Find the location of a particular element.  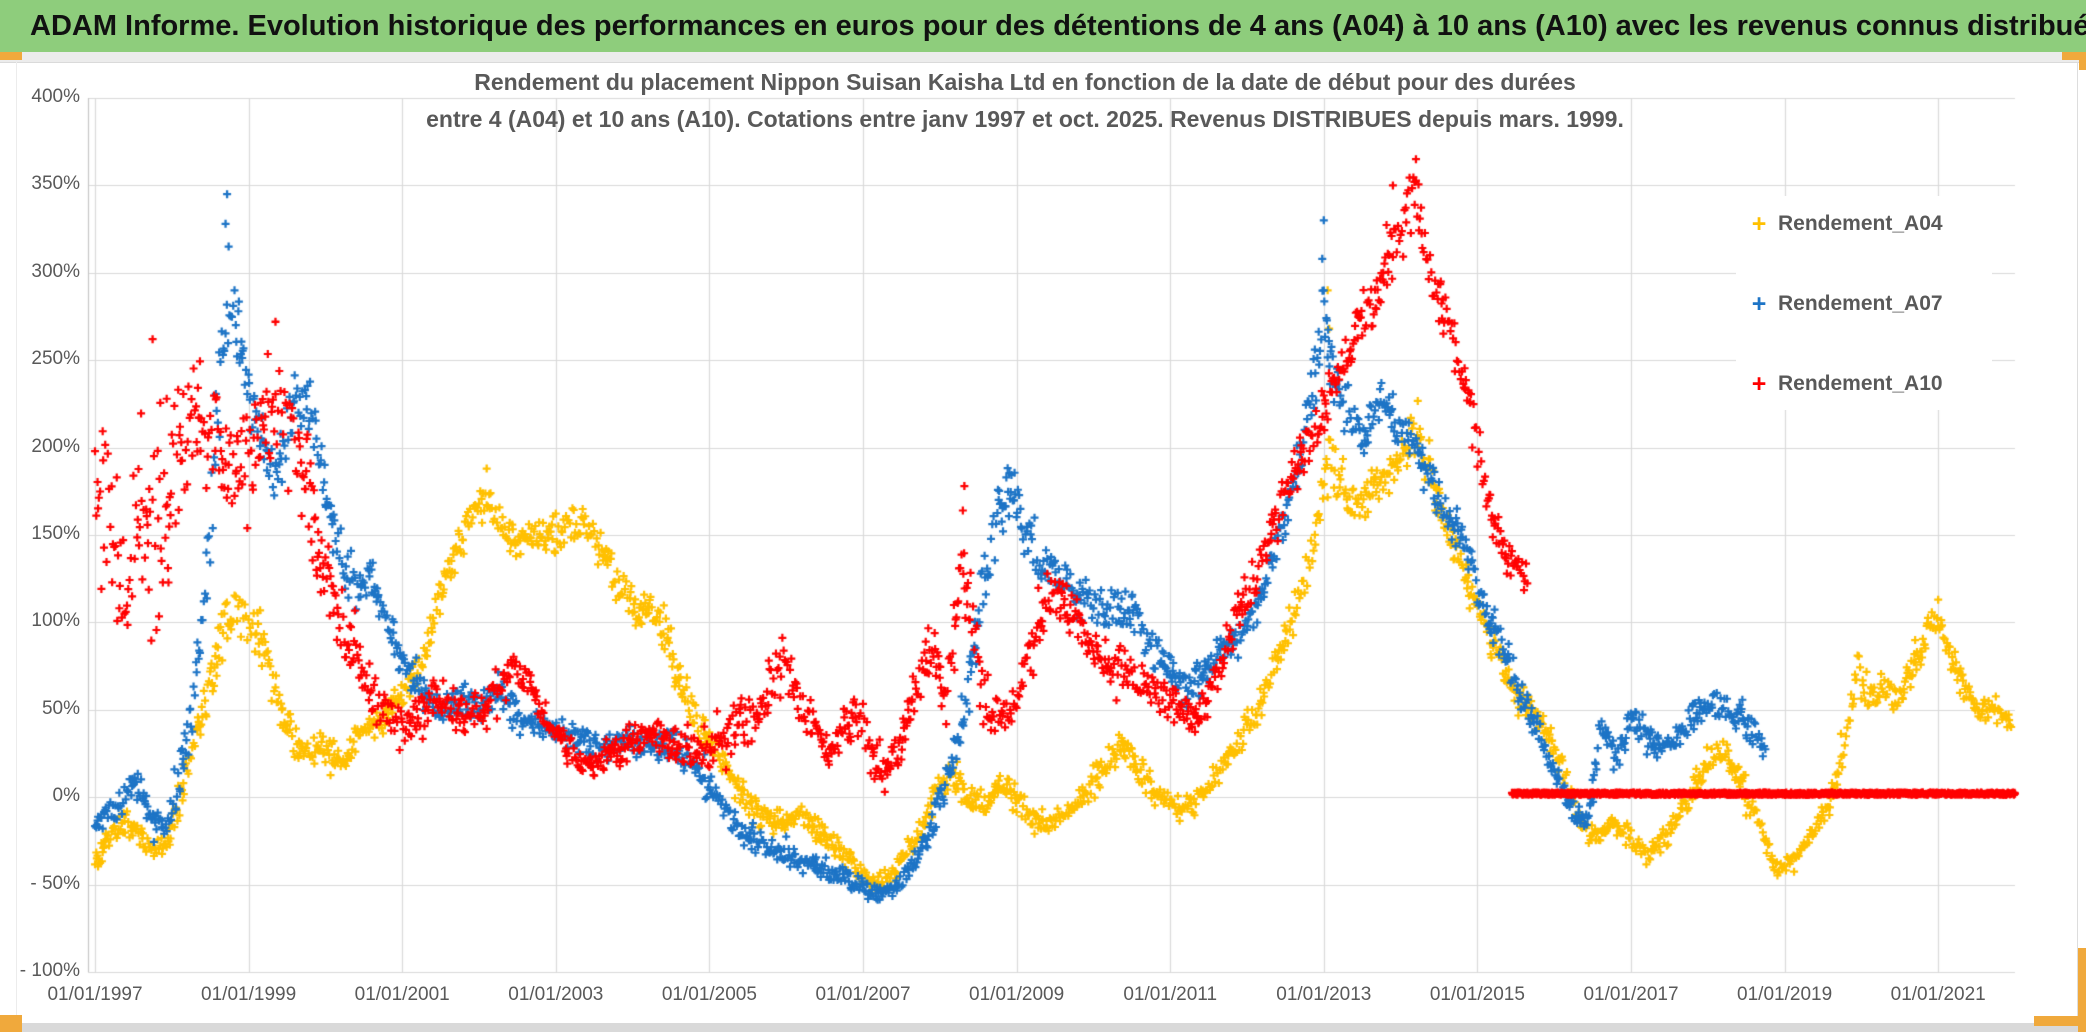

accent-handle-right-edge is located at coordinates (2082, 990).